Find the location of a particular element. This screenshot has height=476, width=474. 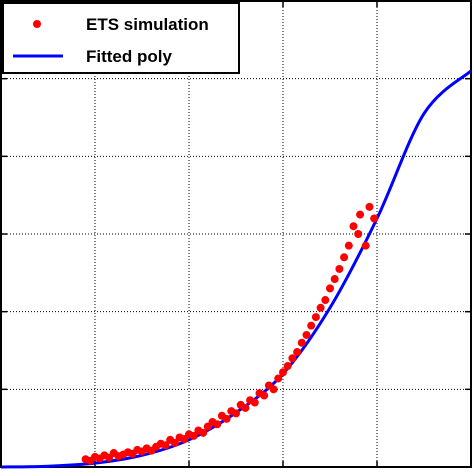

legend-marker-ets is located at coordinates (37, 24).